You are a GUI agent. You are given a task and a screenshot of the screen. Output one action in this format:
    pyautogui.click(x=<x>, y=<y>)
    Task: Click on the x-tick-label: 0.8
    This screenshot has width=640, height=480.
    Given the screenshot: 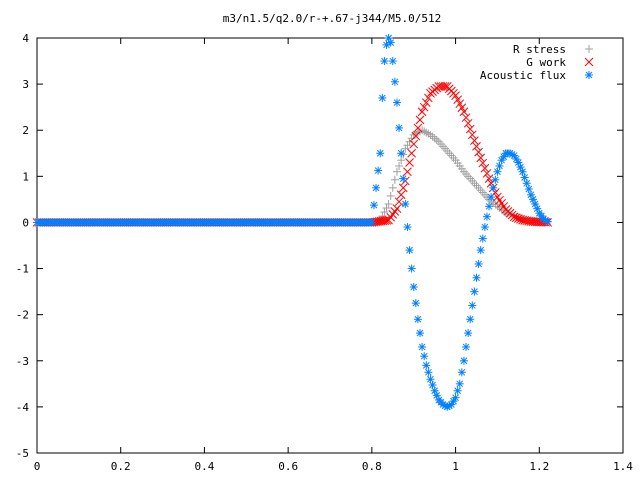 What is the action you would take?
    pyautogui.click(x=372, y=466)
    